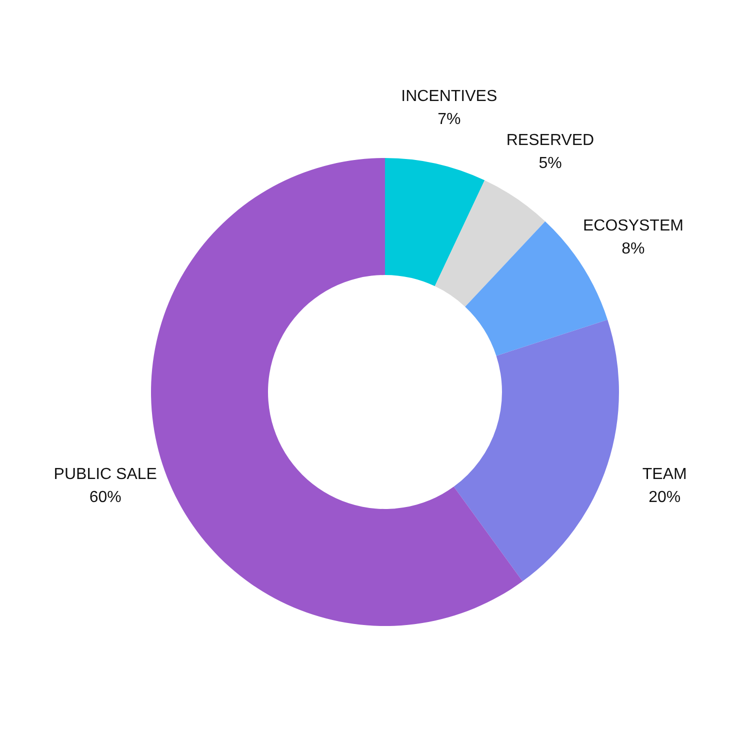 The width and height of the screenshot is (750, 750). I want to click on data-label: 20%, so click(664, 497).